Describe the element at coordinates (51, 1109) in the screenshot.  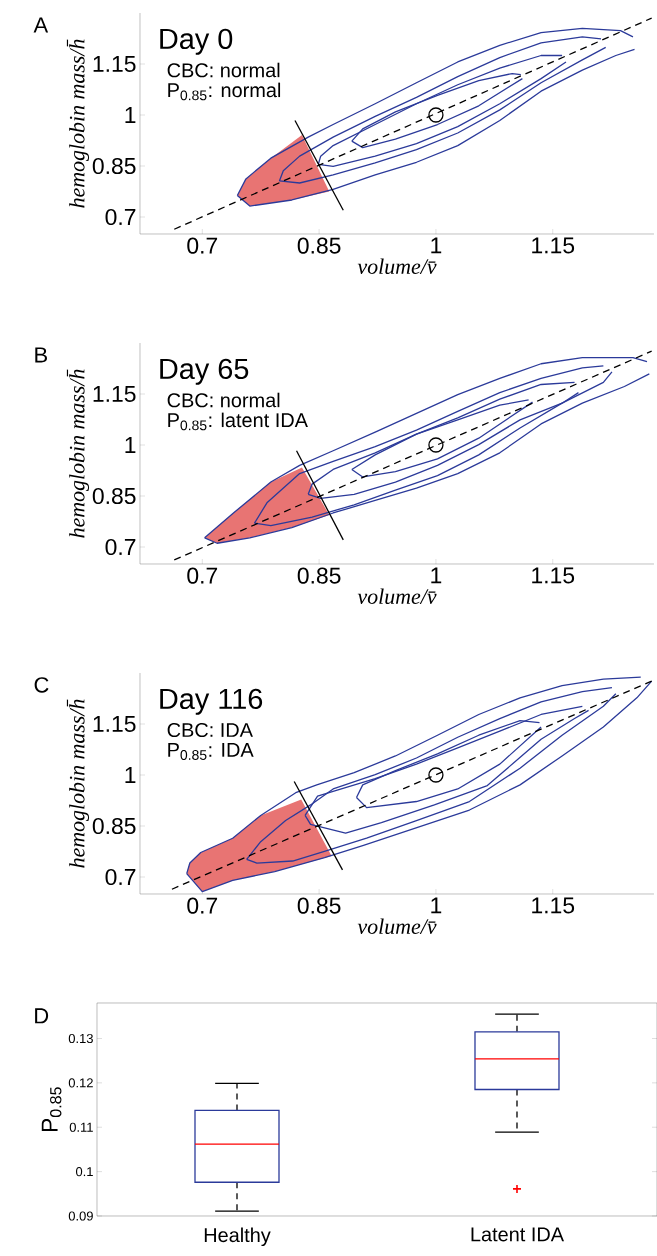
I see `y-axis-title: P$_{0.85}$` at that location.